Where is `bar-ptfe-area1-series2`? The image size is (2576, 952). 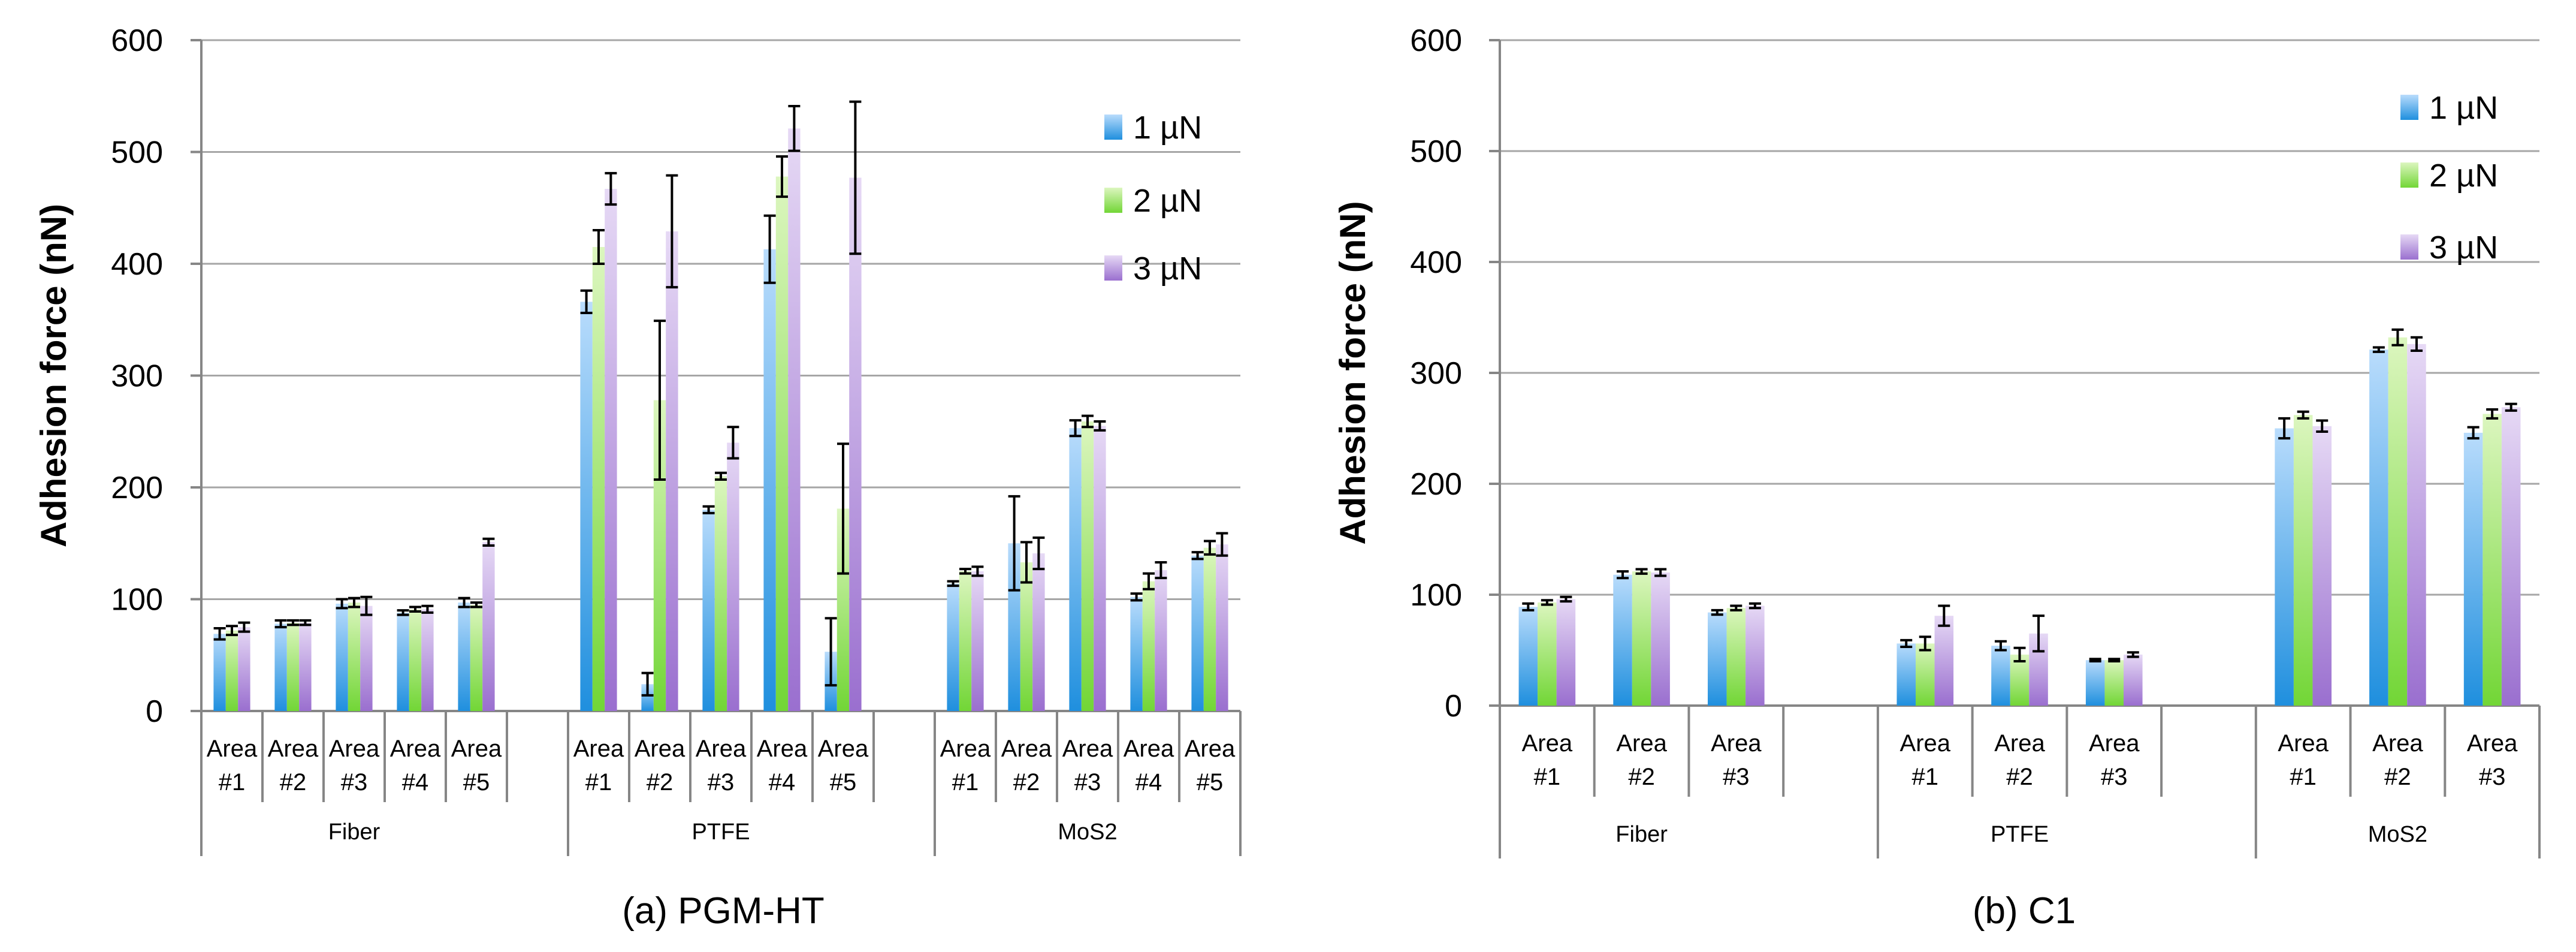
bar-ptfe-area1-series2 is located at coordinates (599, 479).